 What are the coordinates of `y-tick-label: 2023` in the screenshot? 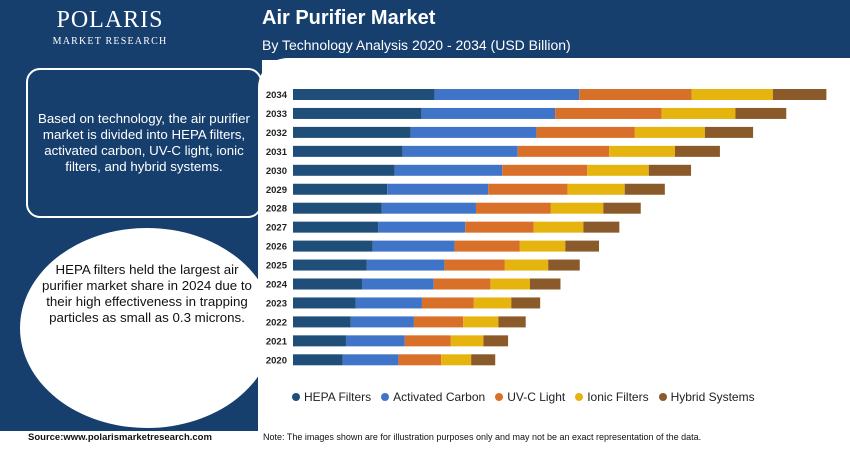 It's located at (276, 303).